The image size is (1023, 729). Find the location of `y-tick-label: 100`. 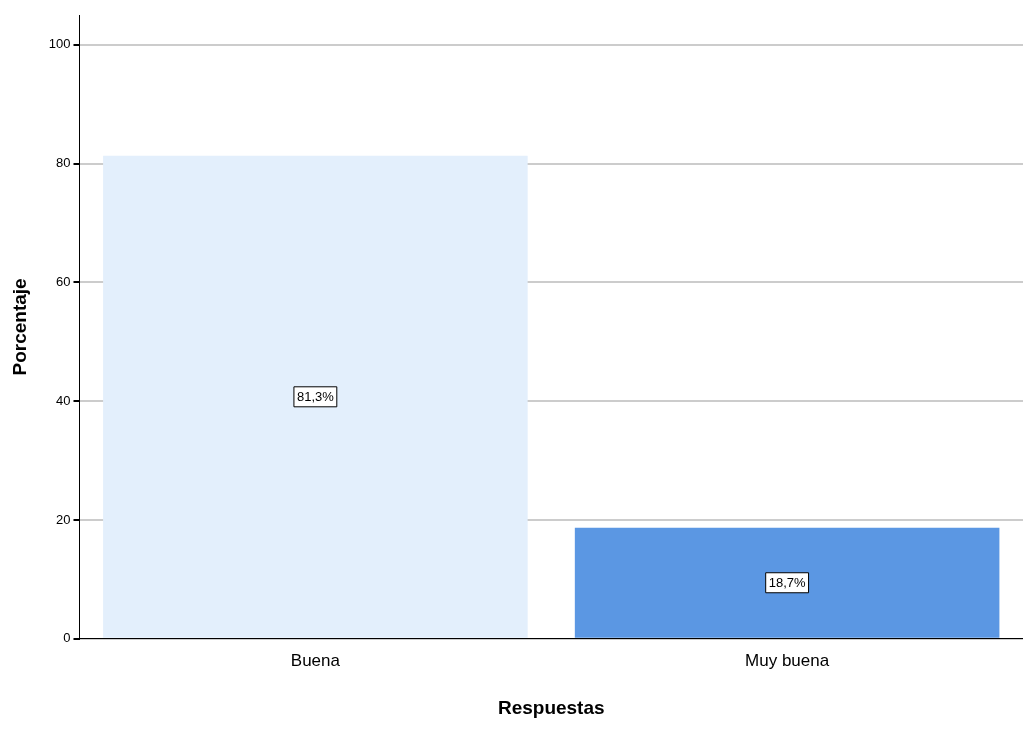

y-tick-label: 100 is located at coordinates (59, 44).